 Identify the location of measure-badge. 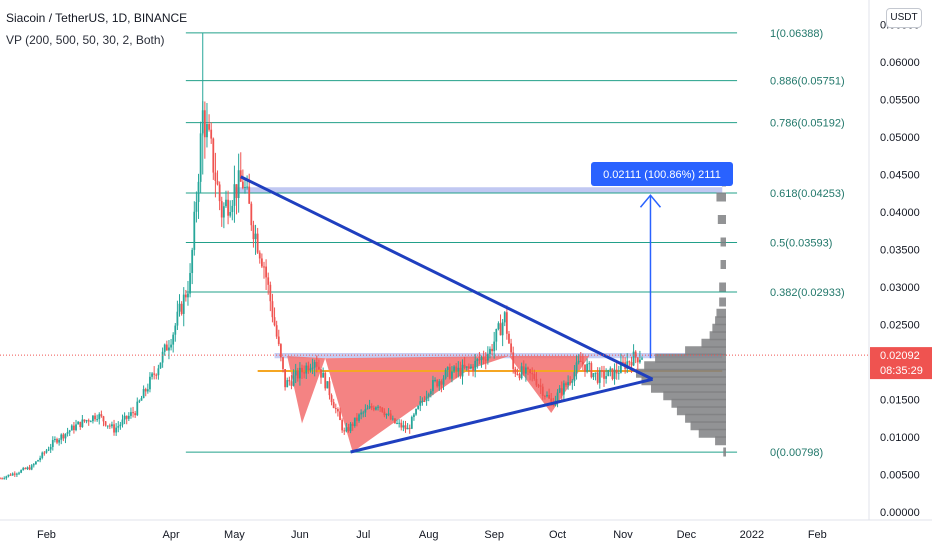
(662, 174).